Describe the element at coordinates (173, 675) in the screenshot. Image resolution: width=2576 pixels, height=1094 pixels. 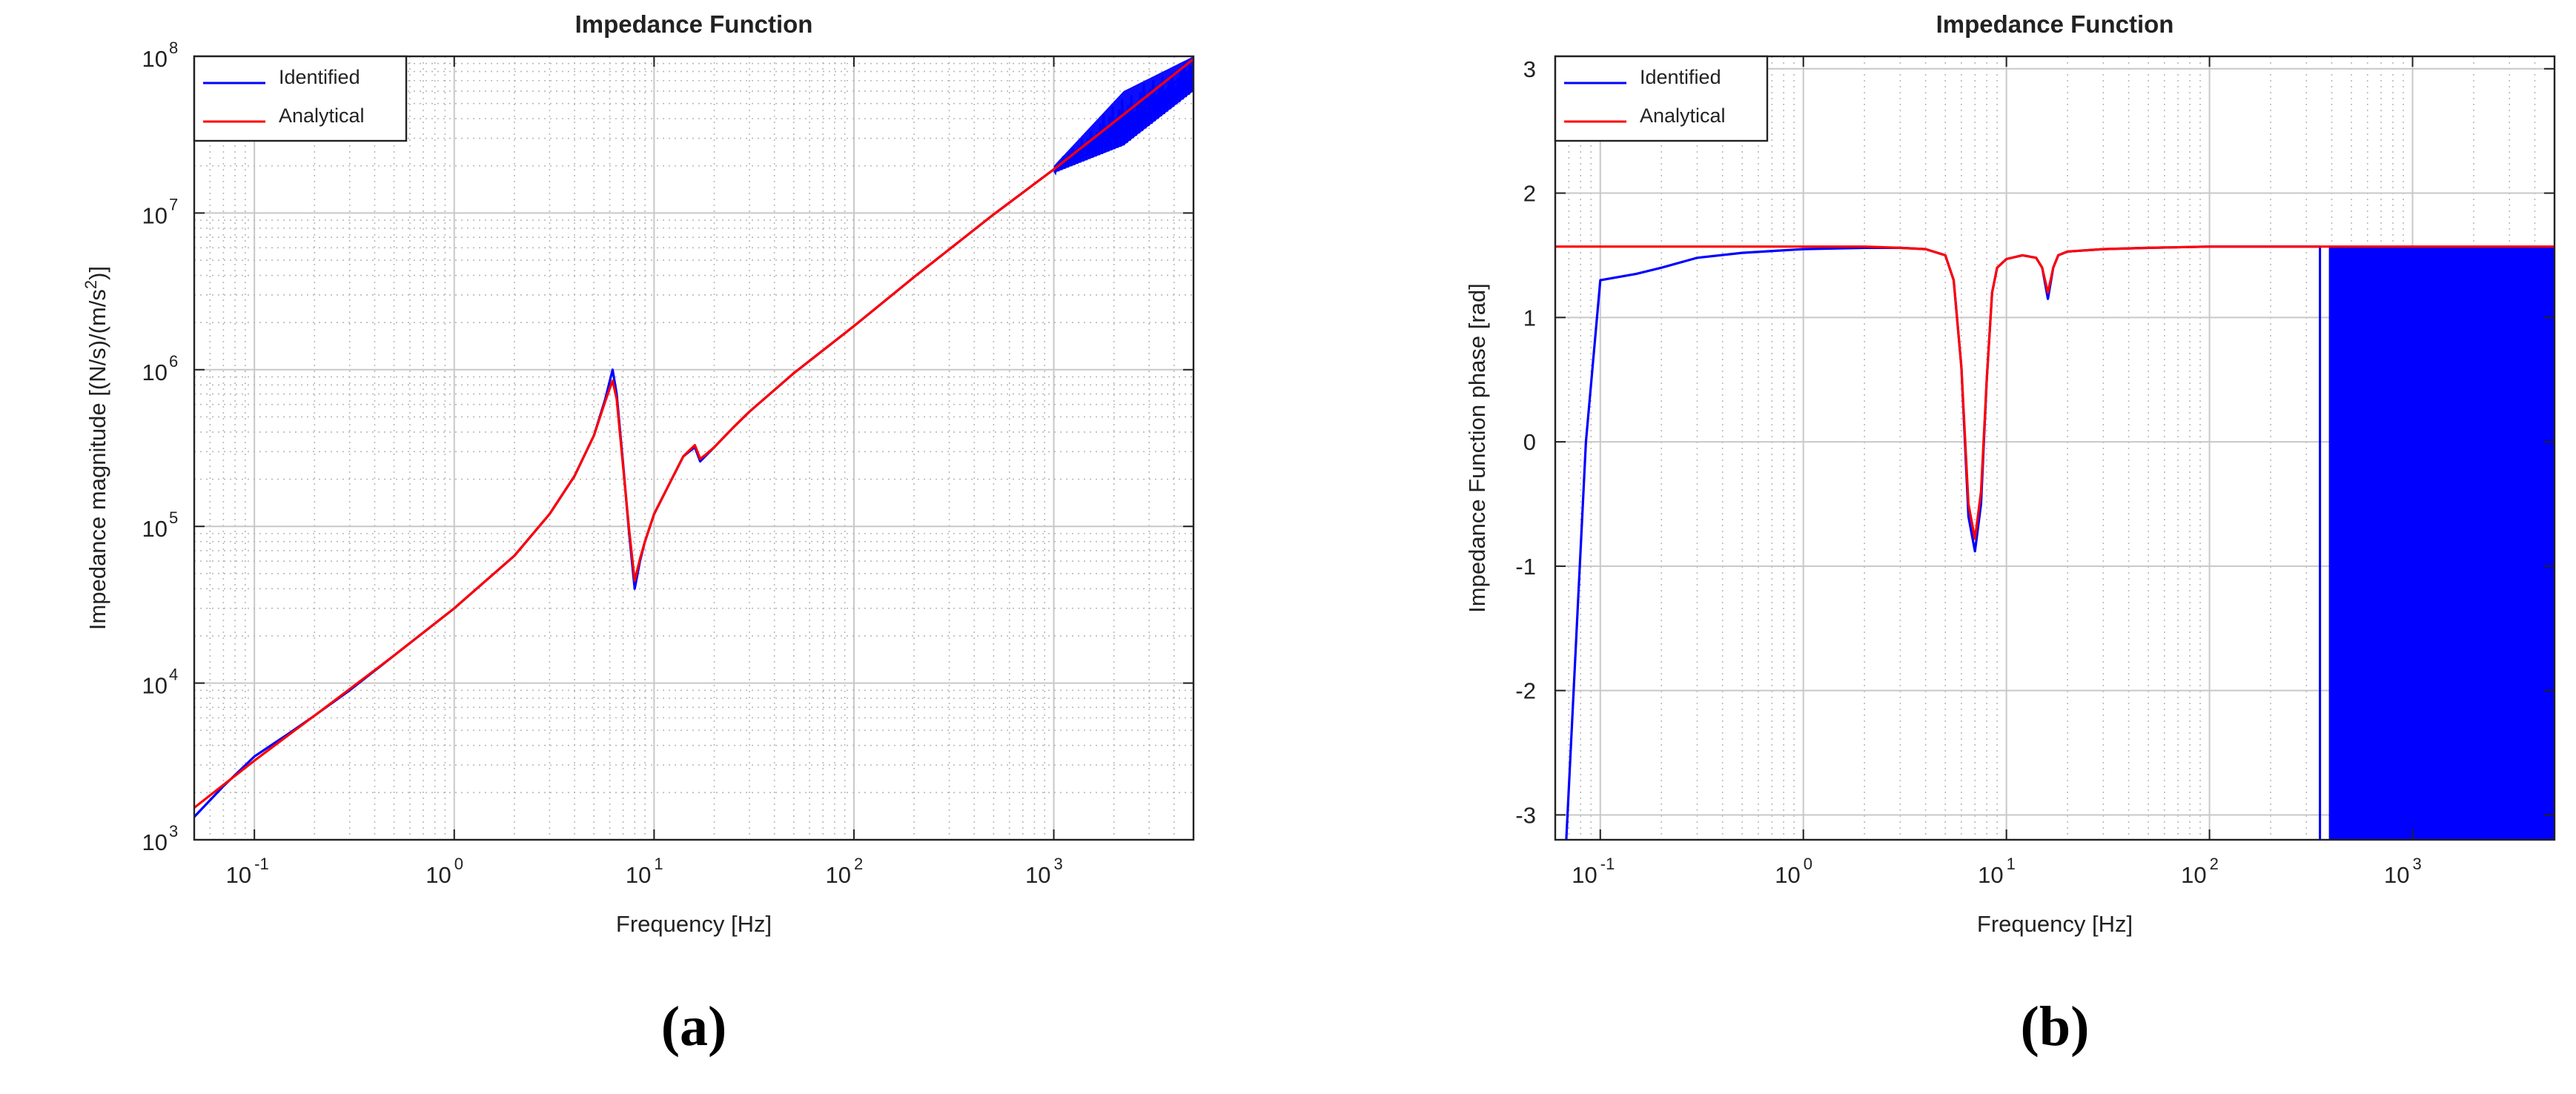
I see `y-tick-exponent: 4` at that location.